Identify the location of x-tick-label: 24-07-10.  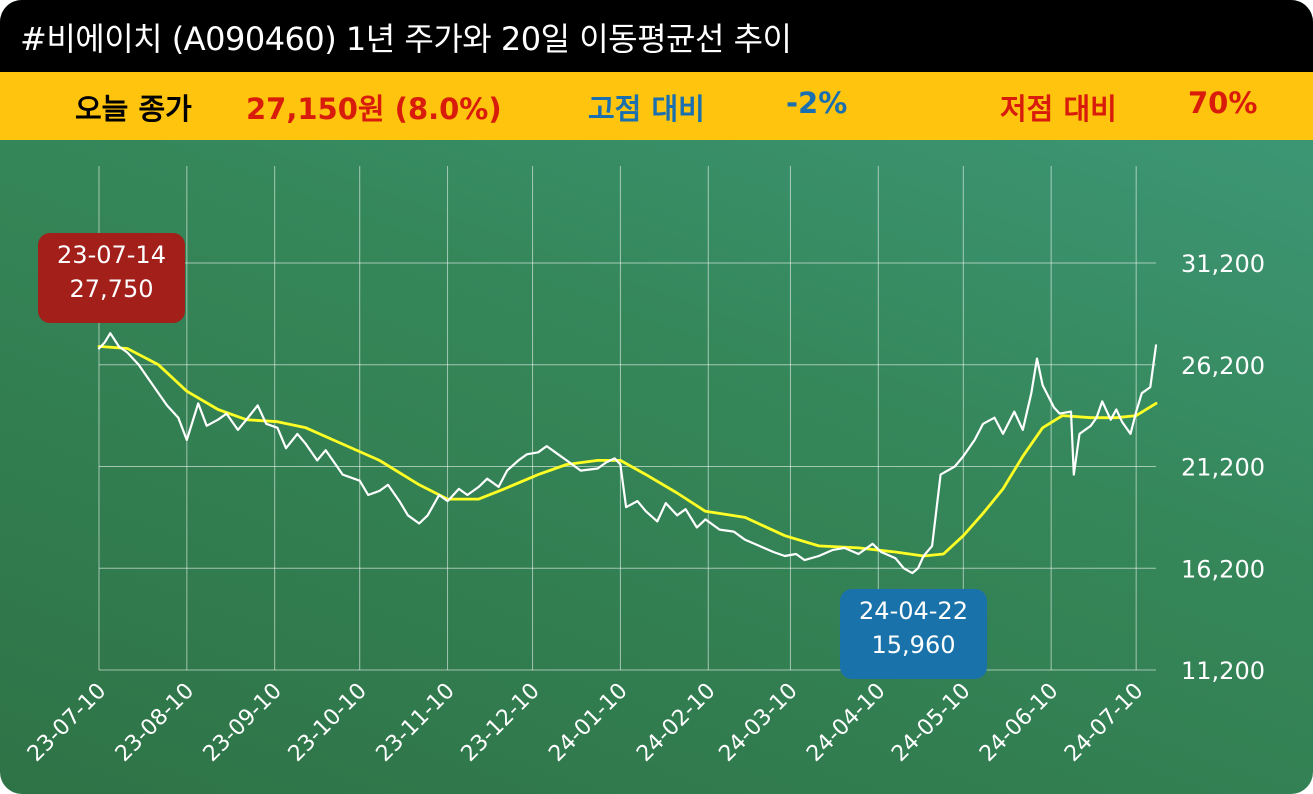
(1104, 723).